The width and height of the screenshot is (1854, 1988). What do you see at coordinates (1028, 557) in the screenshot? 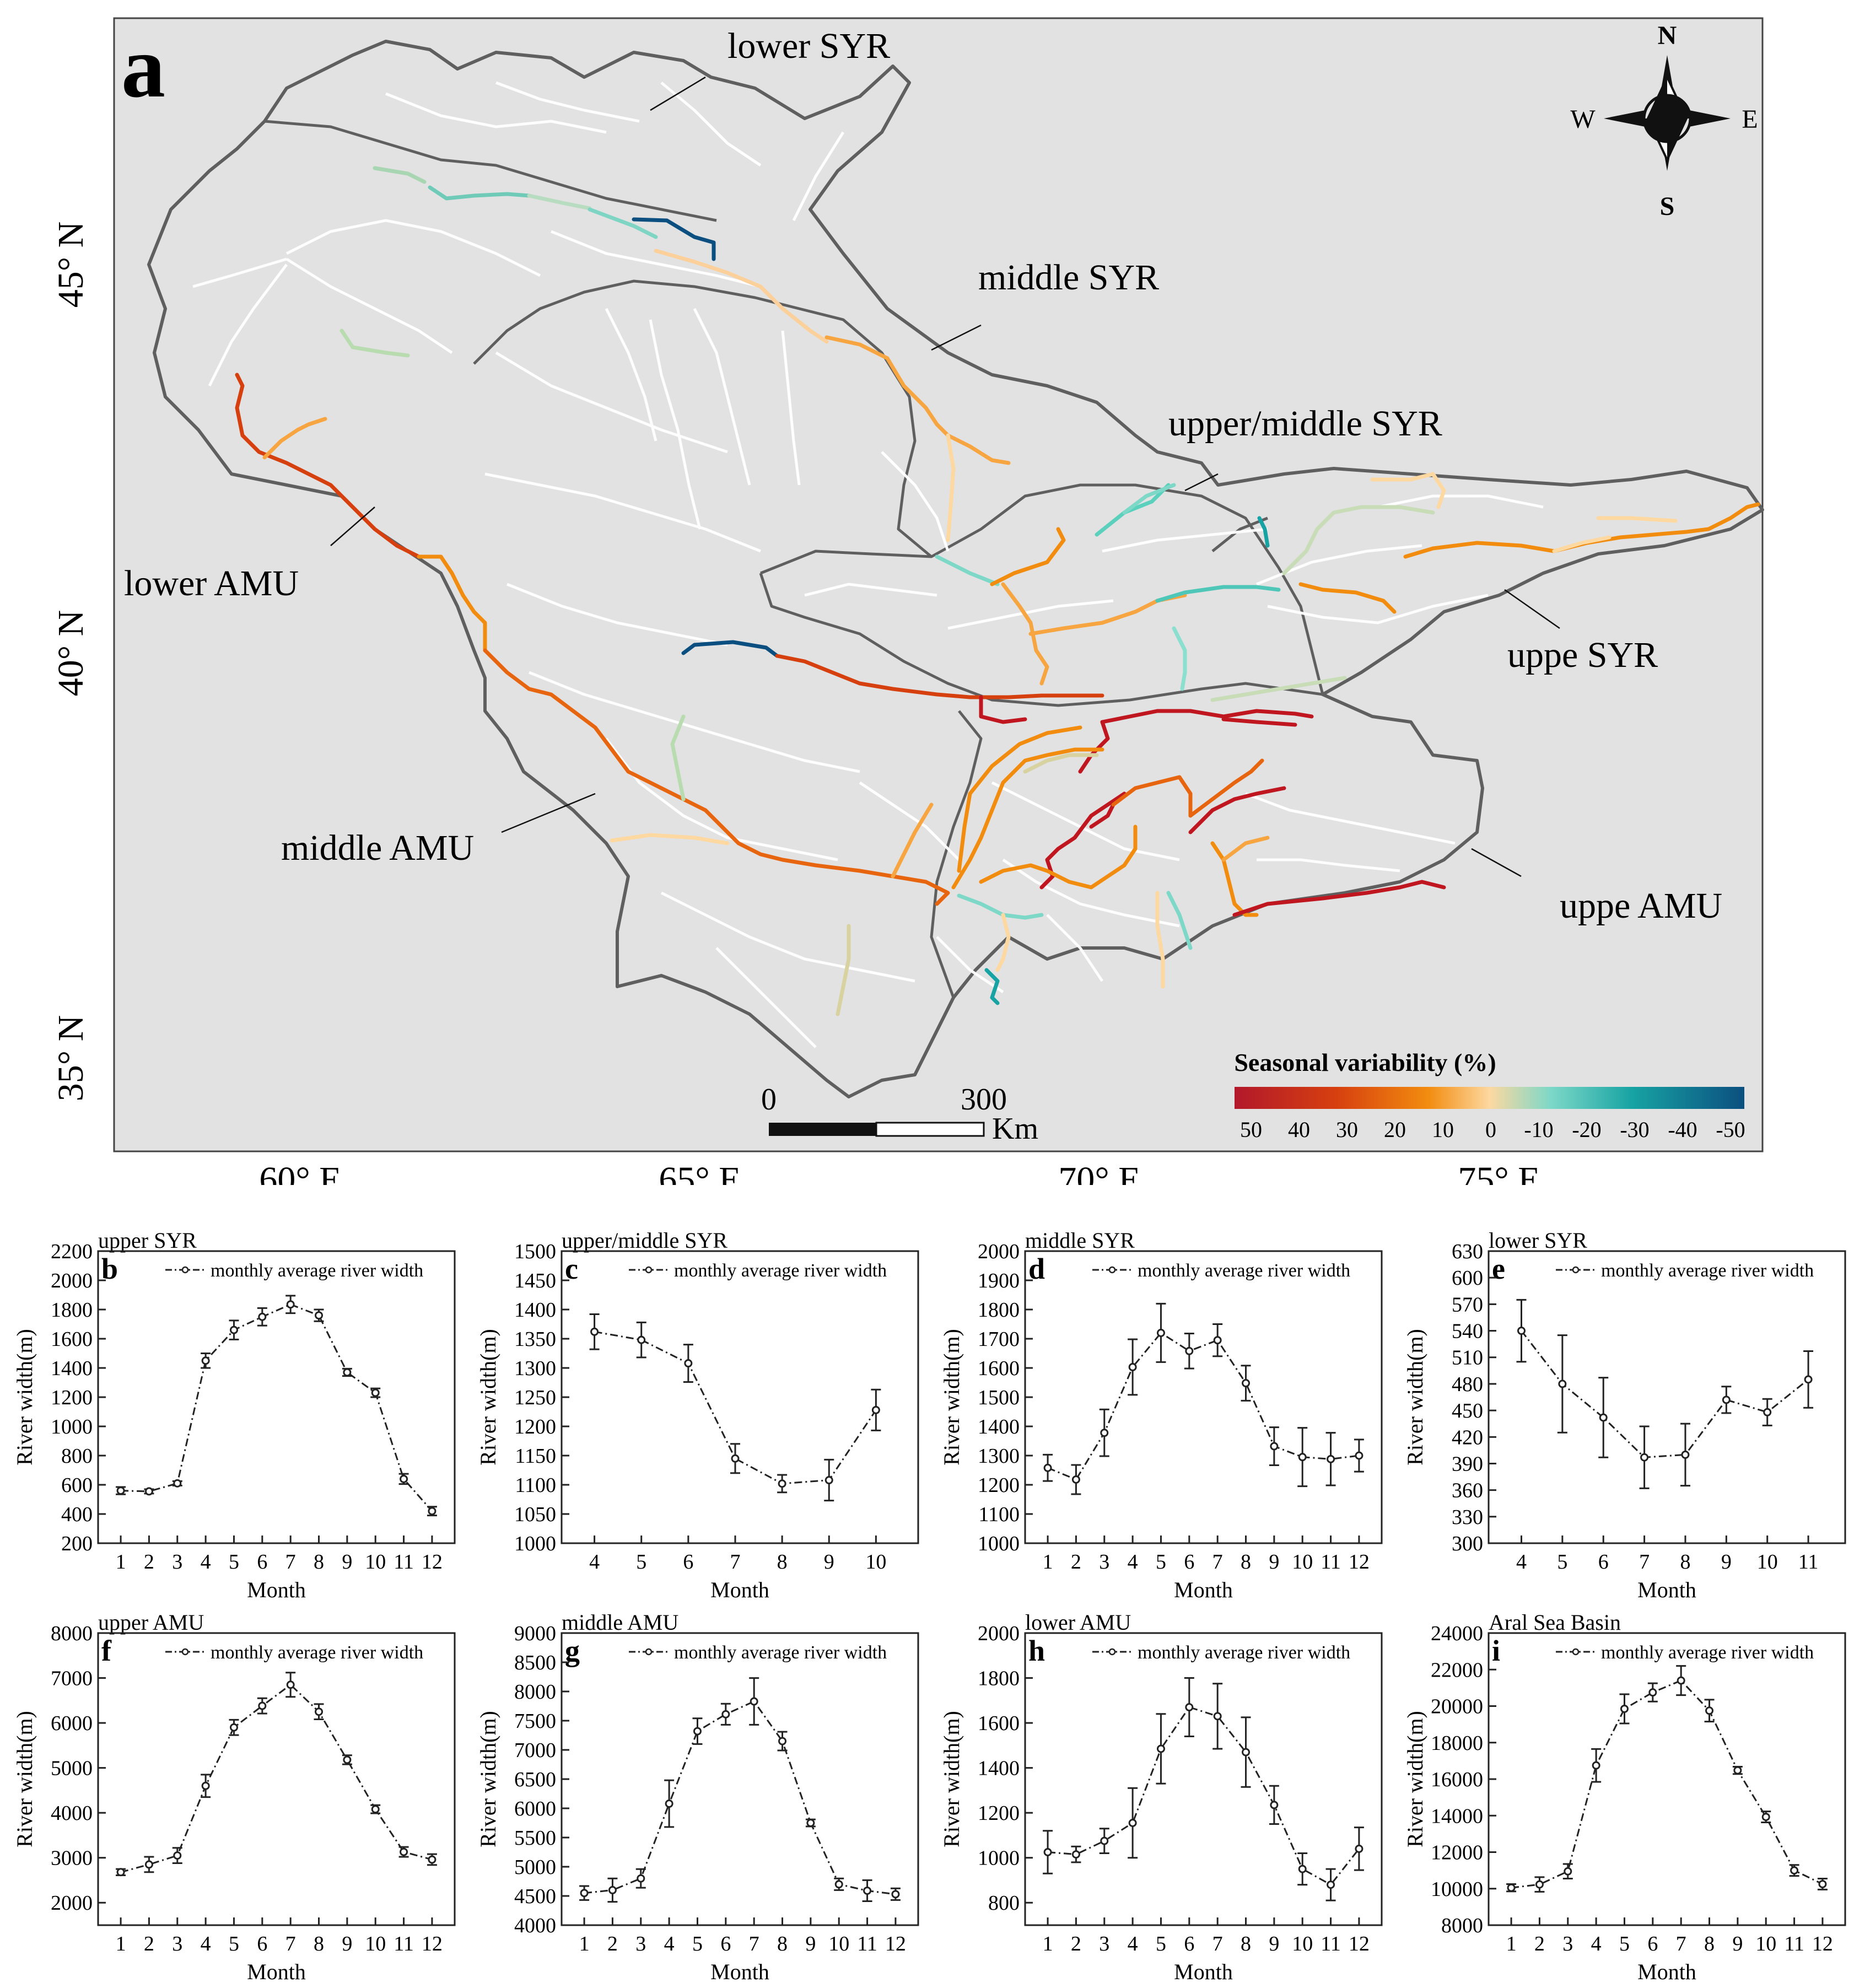
I see `river-syr-umiddle-orange` at bounding box center [1028, 557].